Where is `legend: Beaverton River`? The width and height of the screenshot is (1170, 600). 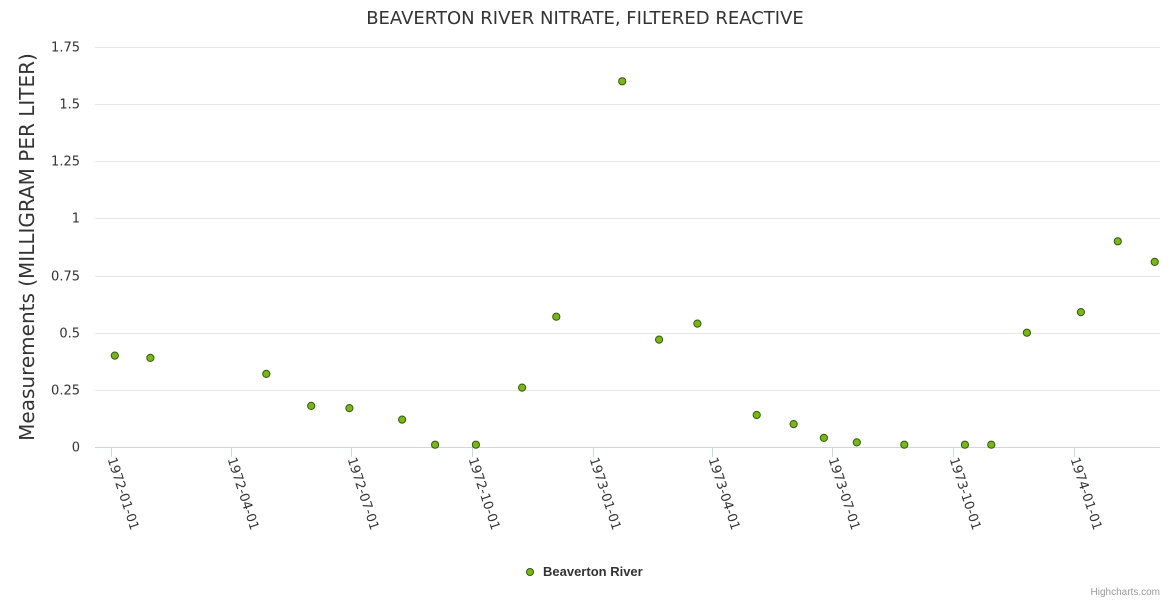
legend: Beaverton River is located at coordinates (584, 571).